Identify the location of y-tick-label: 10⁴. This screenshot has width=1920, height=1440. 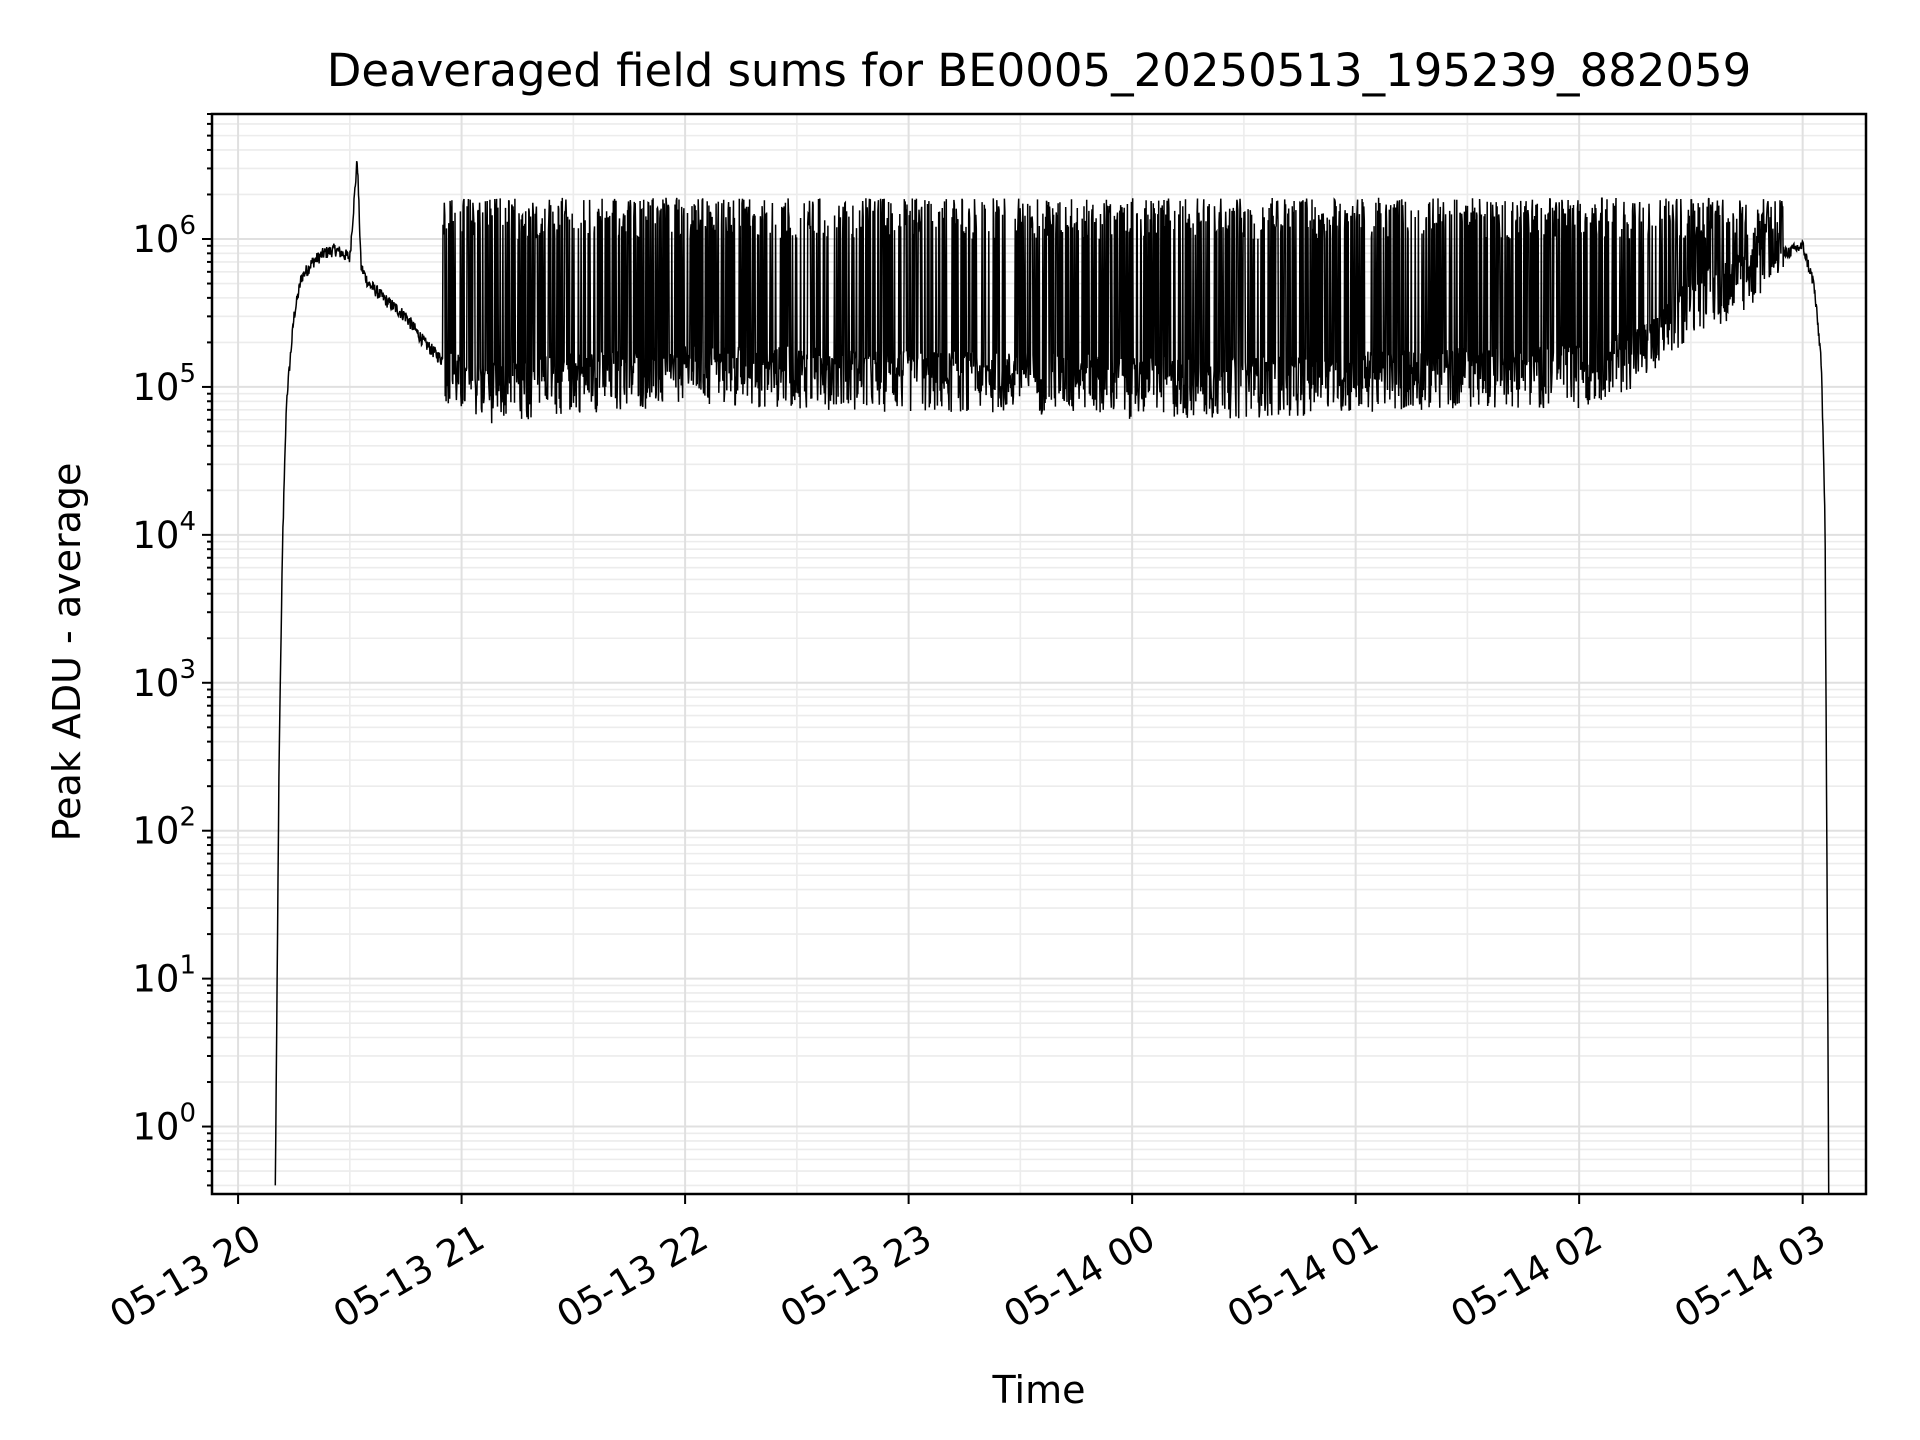
(164, 532).